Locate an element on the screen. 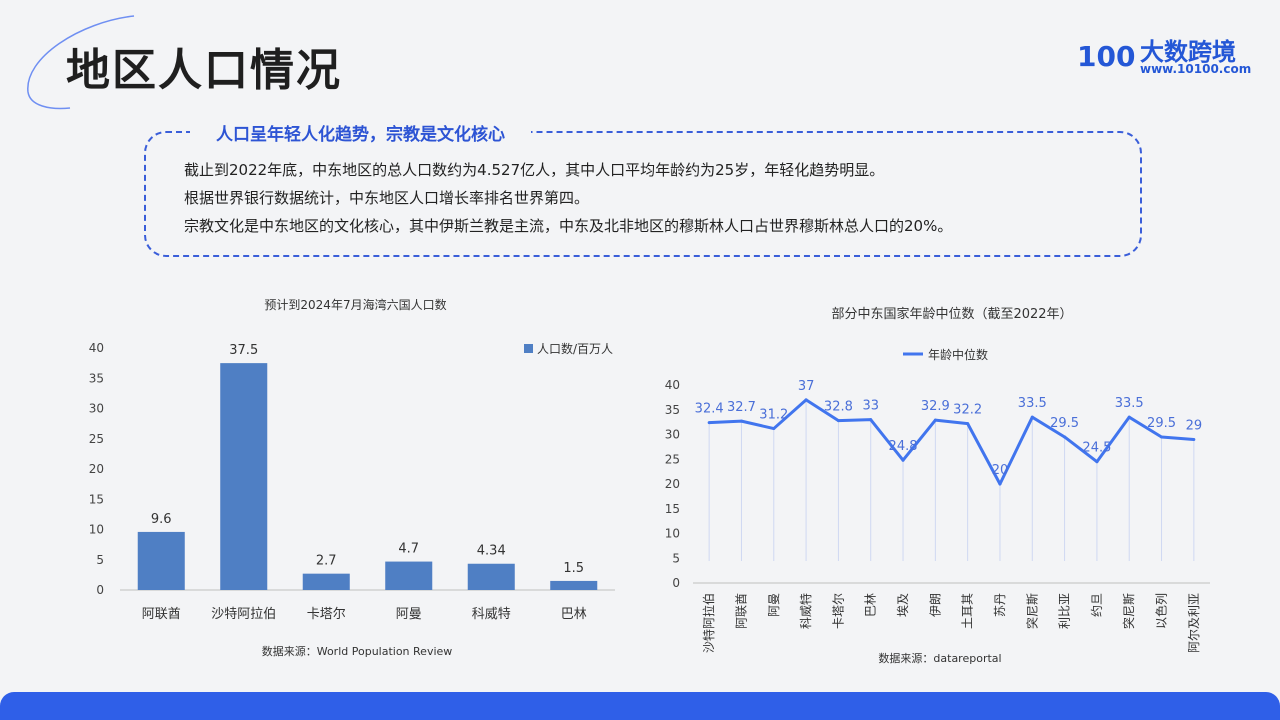 The height and width of the screenshot is (720, 1280). x-tick-label: 以色列 is located at coordinates (1162, 611).